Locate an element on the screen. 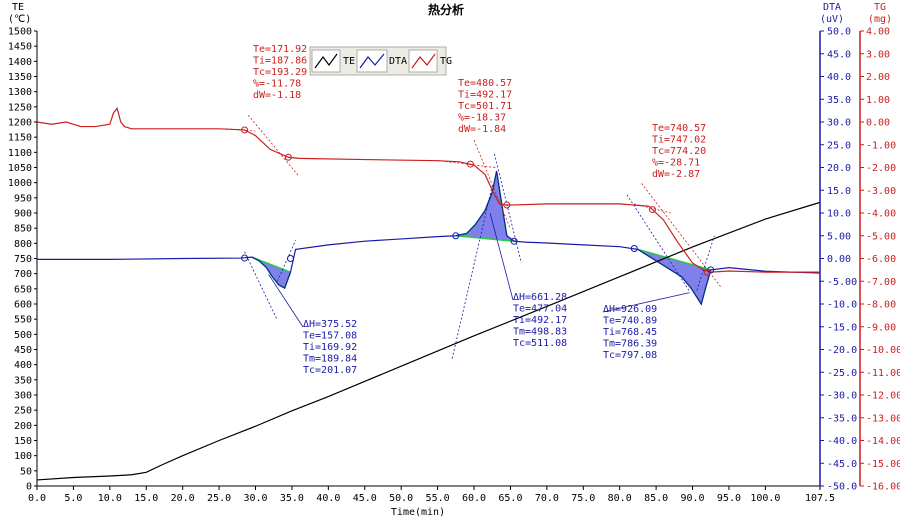  peak-2-label: Tm=498.83 is located at coordinates (540, 332).